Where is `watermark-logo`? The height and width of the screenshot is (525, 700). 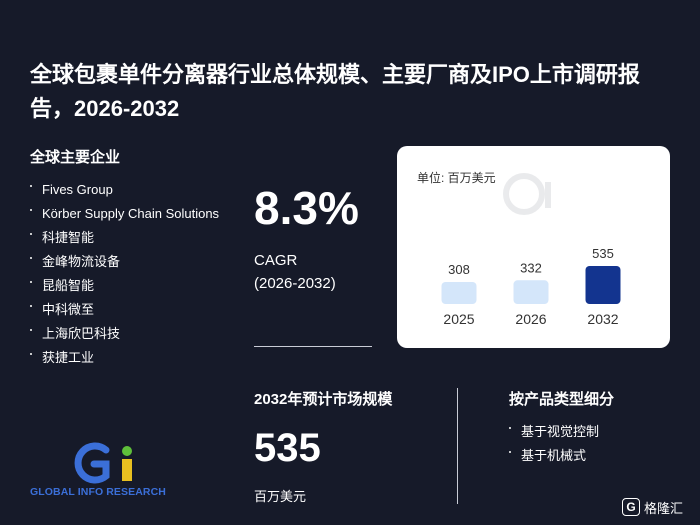
watermark-logo is located at coordinates (527, 194).